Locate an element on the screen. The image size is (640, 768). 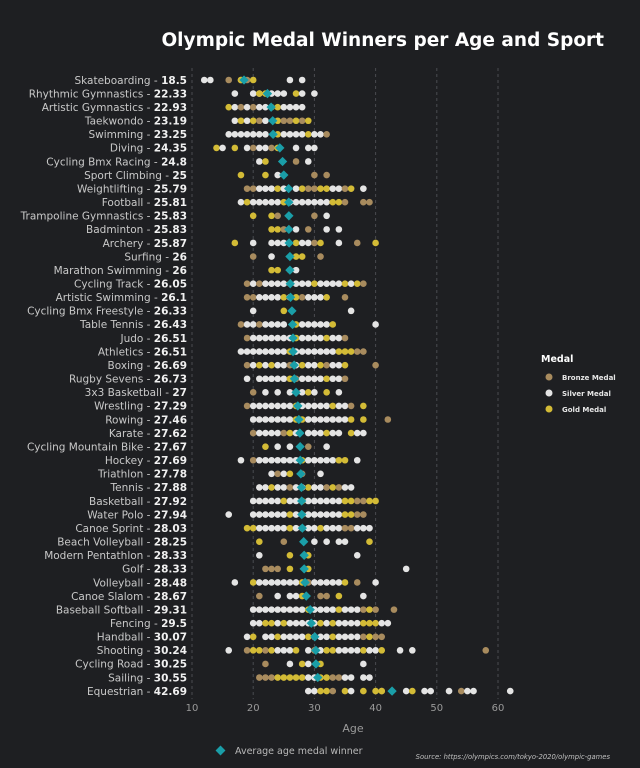
sport-name: Handball - is located at coordinates (125, 638).